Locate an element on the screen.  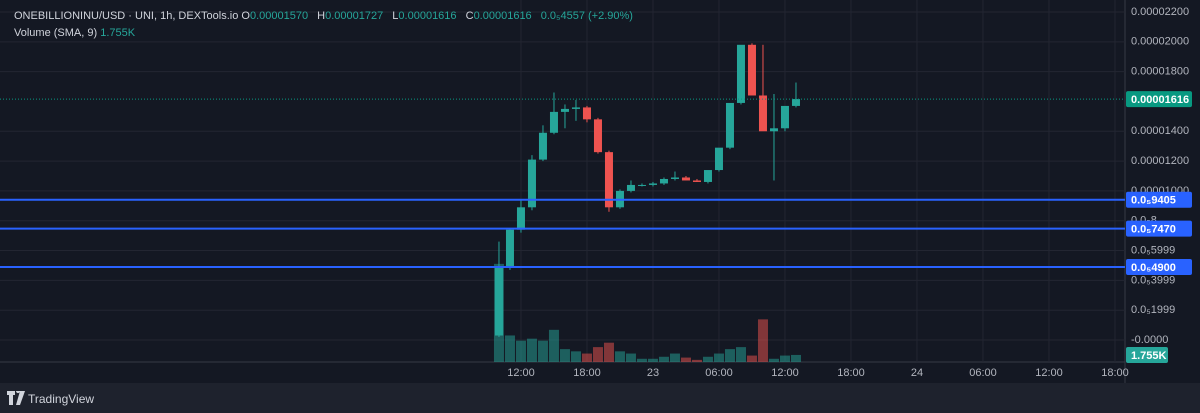
y-tick-label: -0.0000 is located at coordinates (1149, 340).